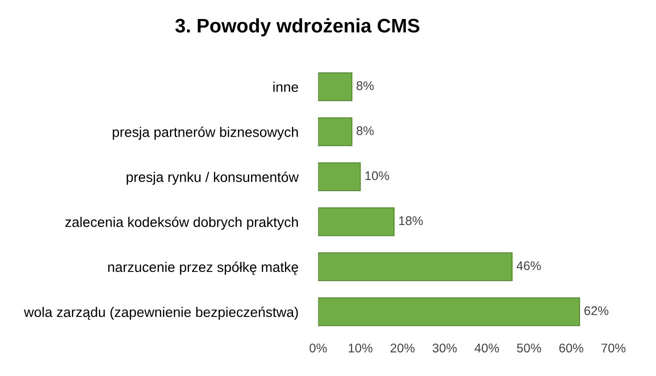 The width and height of the screenshot is (656, 376). Describe the element at coordinates (377, 175) in the screenshot. I see `data-label: 10%` at that location.